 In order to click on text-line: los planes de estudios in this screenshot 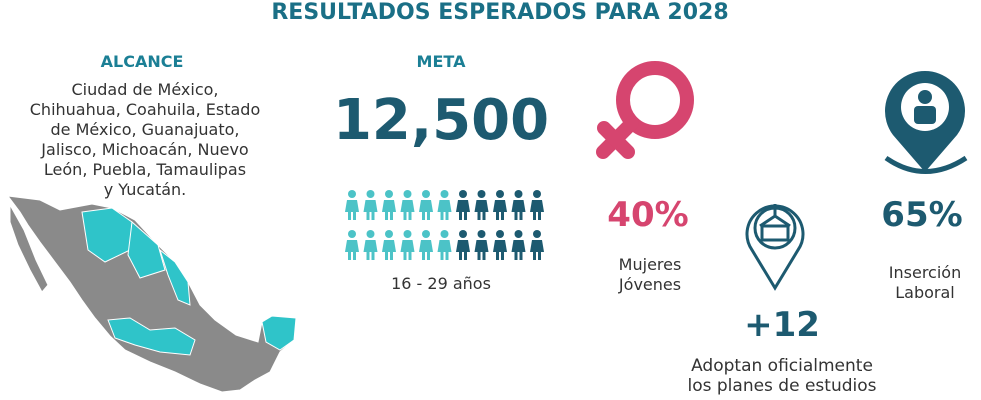, I will do `click(782, 386)`.